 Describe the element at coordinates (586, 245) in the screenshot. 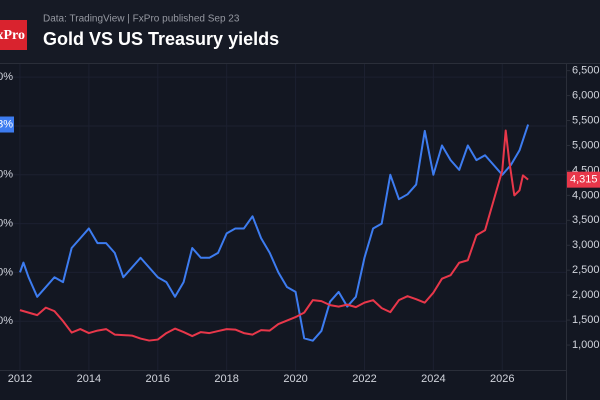

I see `y2-tick-label: 3,000` at that location.